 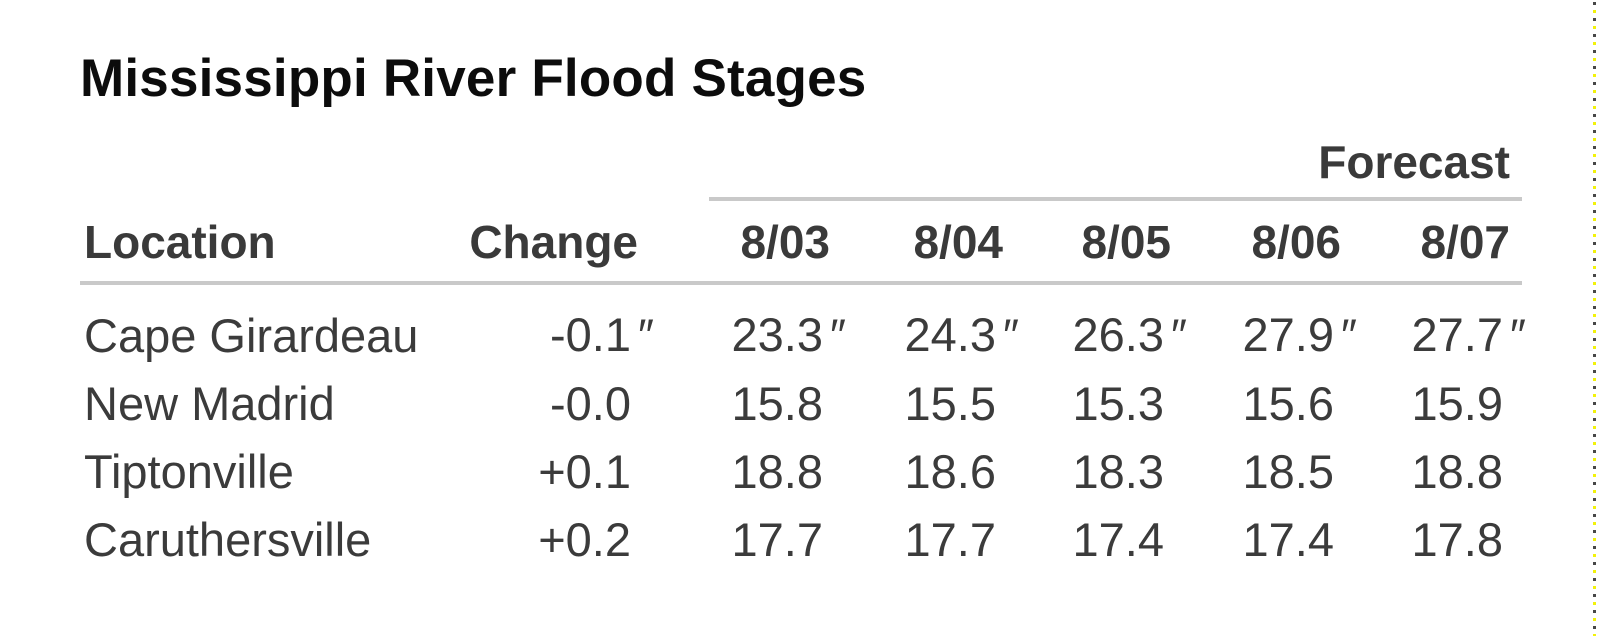 I want to click on location-cell: Cape Girardeau, so click(x=251, y=335).